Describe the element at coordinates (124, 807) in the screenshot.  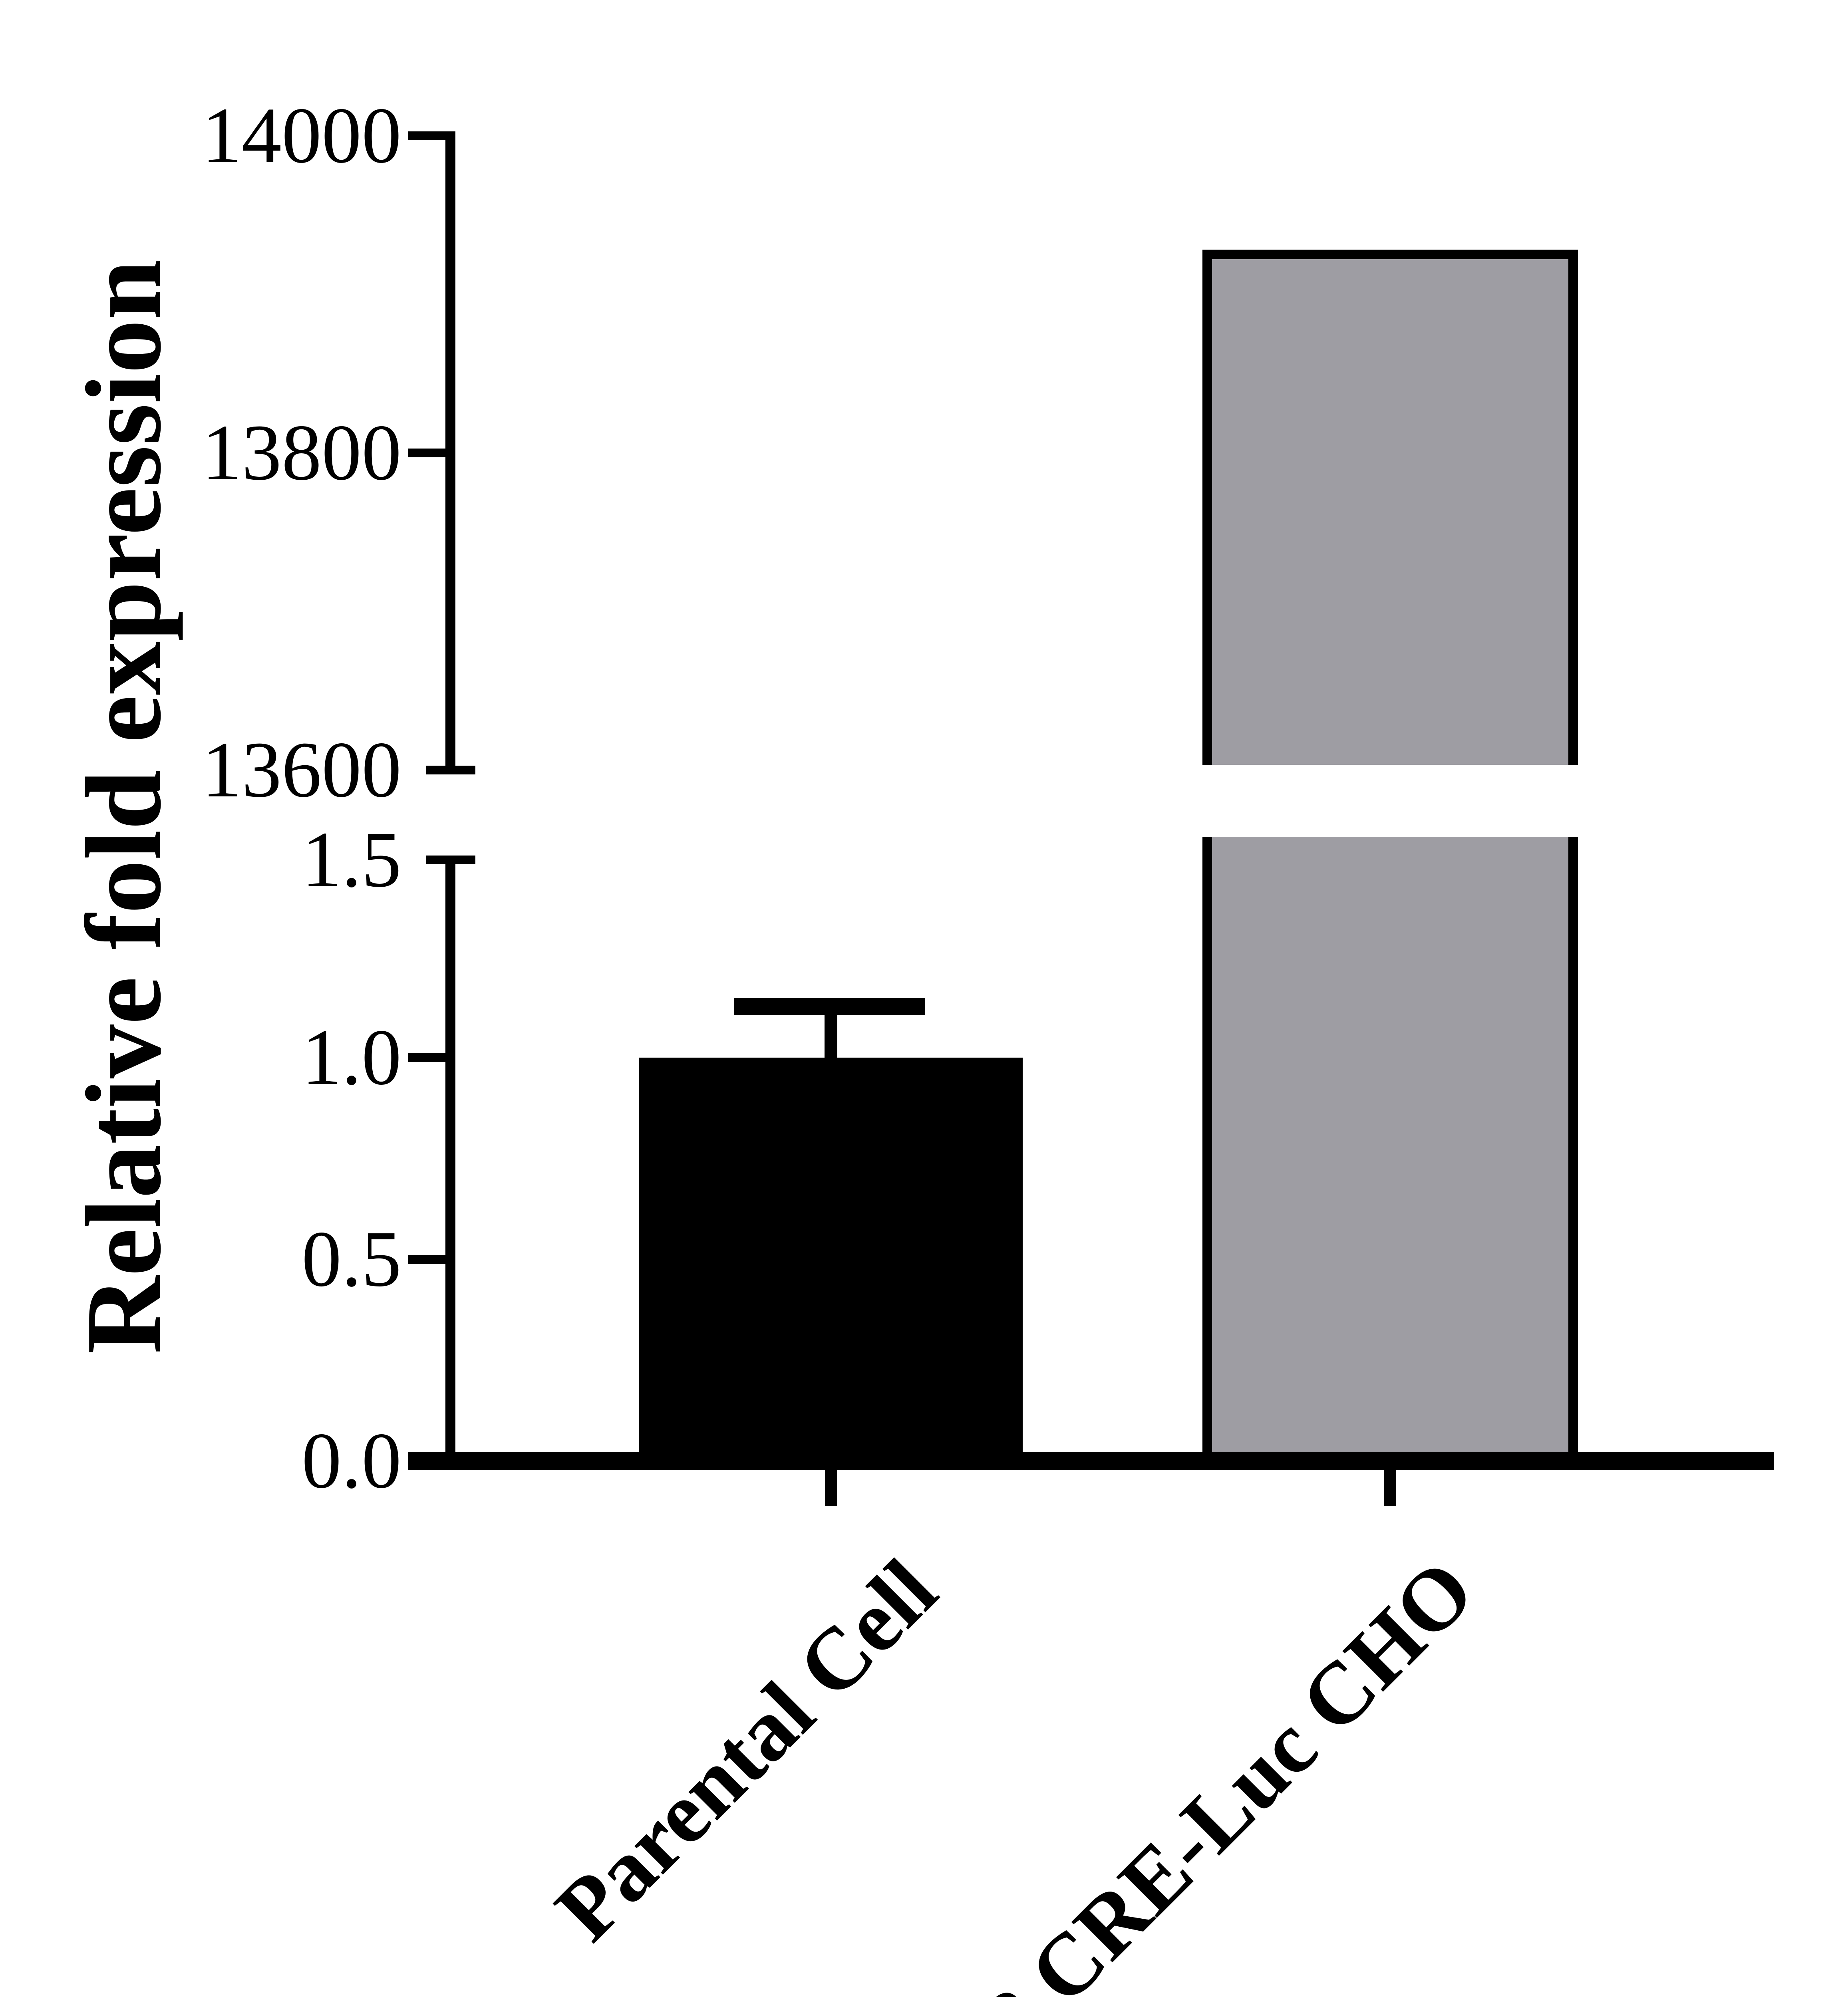
I see `y-axis-title: Relative fold expression` at that location.